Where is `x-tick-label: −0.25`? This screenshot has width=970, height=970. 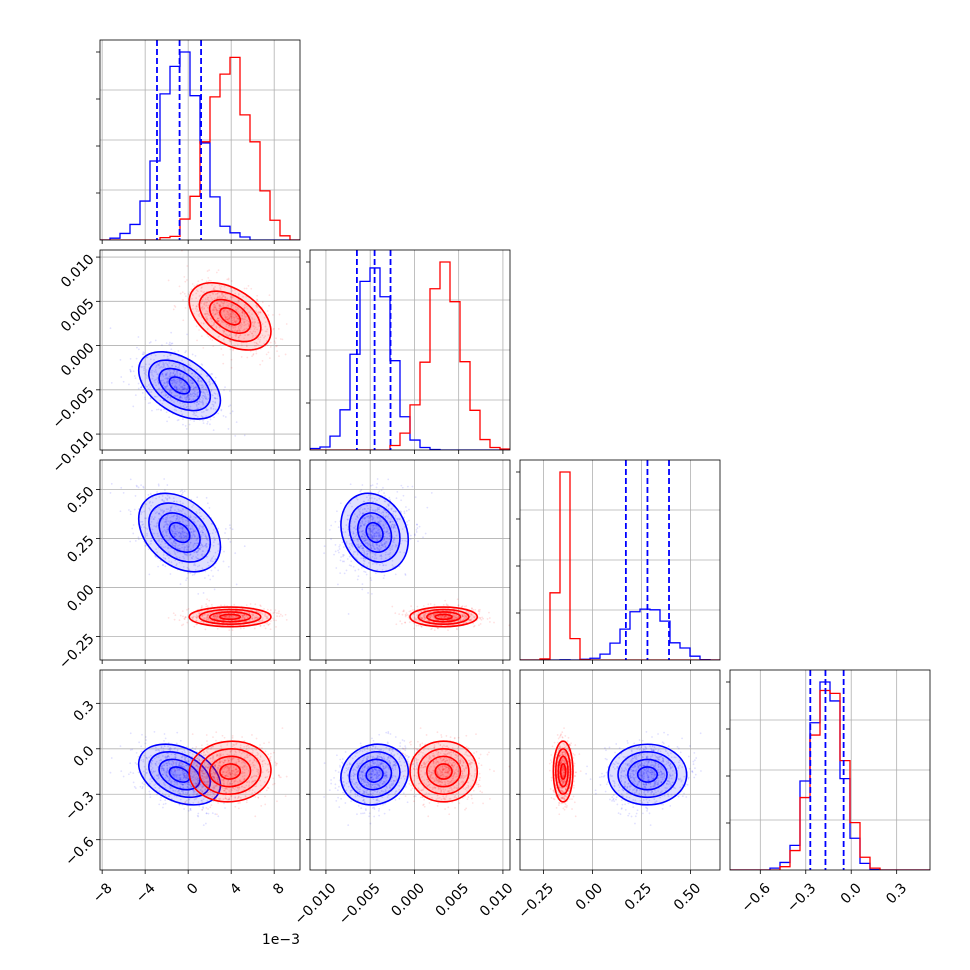
x-tick-label: −0.25 is located at coordinates (536, 901).